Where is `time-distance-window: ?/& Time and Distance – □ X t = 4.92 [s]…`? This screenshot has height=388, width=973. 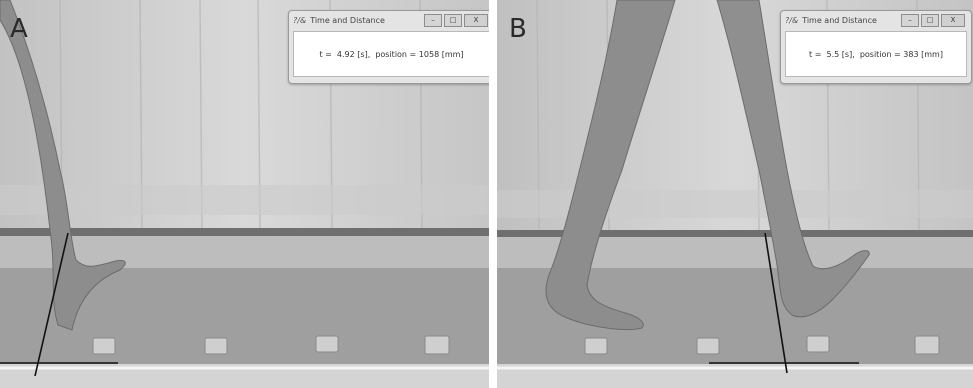
time-distance-window: ?/& Time and Distance – □ X t = 4.92 [s]… is located at coordinates (388, 47).